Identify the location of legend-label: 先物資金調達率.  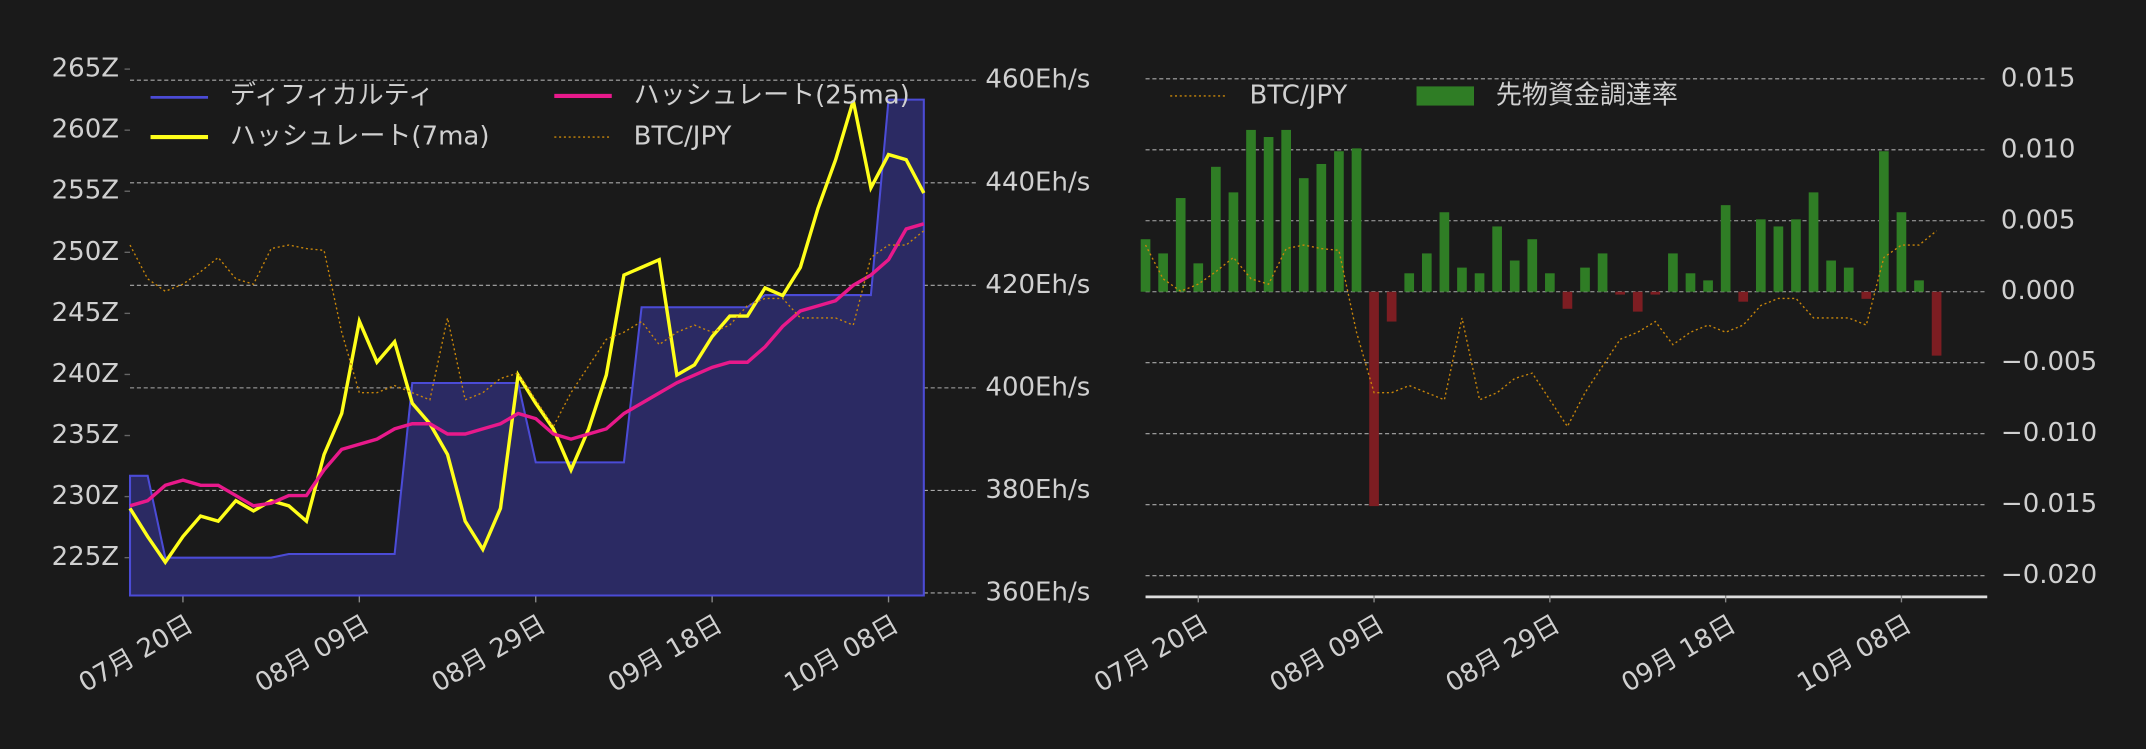
(1587, 95).